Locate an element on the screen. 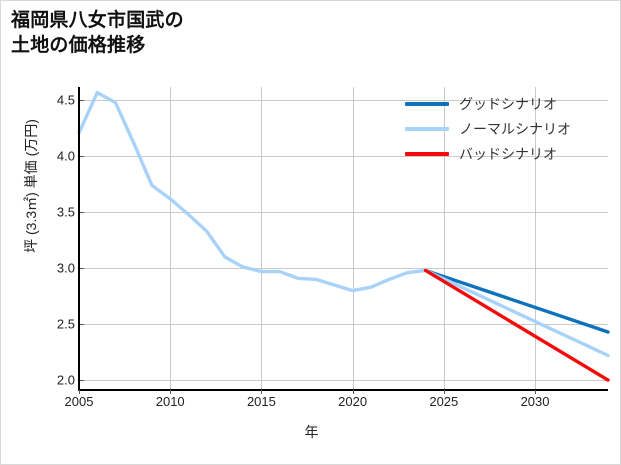  x-tick-label: 2030 is located at coordinates (535, 401).